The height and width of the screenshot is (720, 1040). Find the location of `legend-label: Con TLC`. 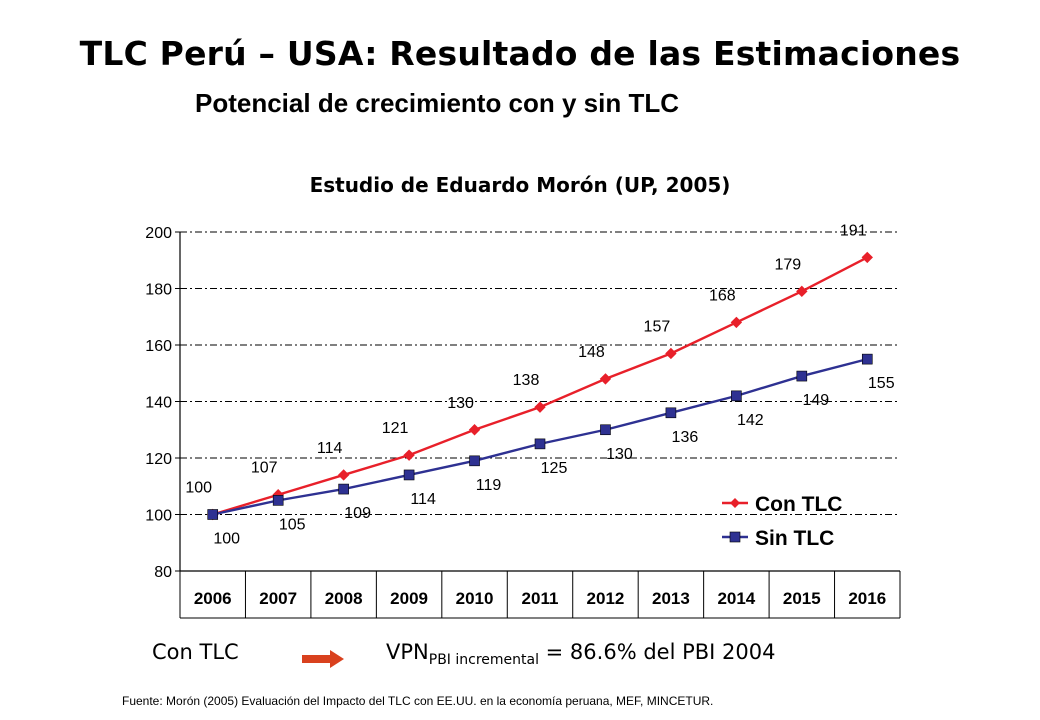

legend-label: Con TLC is located at coordinates (798, 504).